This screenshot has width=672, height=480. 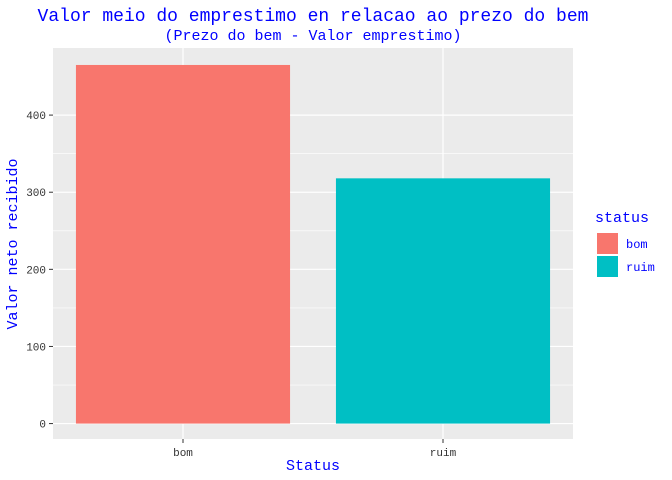 I want to click on x-axis-title: Status, so click(x=313, y=466).